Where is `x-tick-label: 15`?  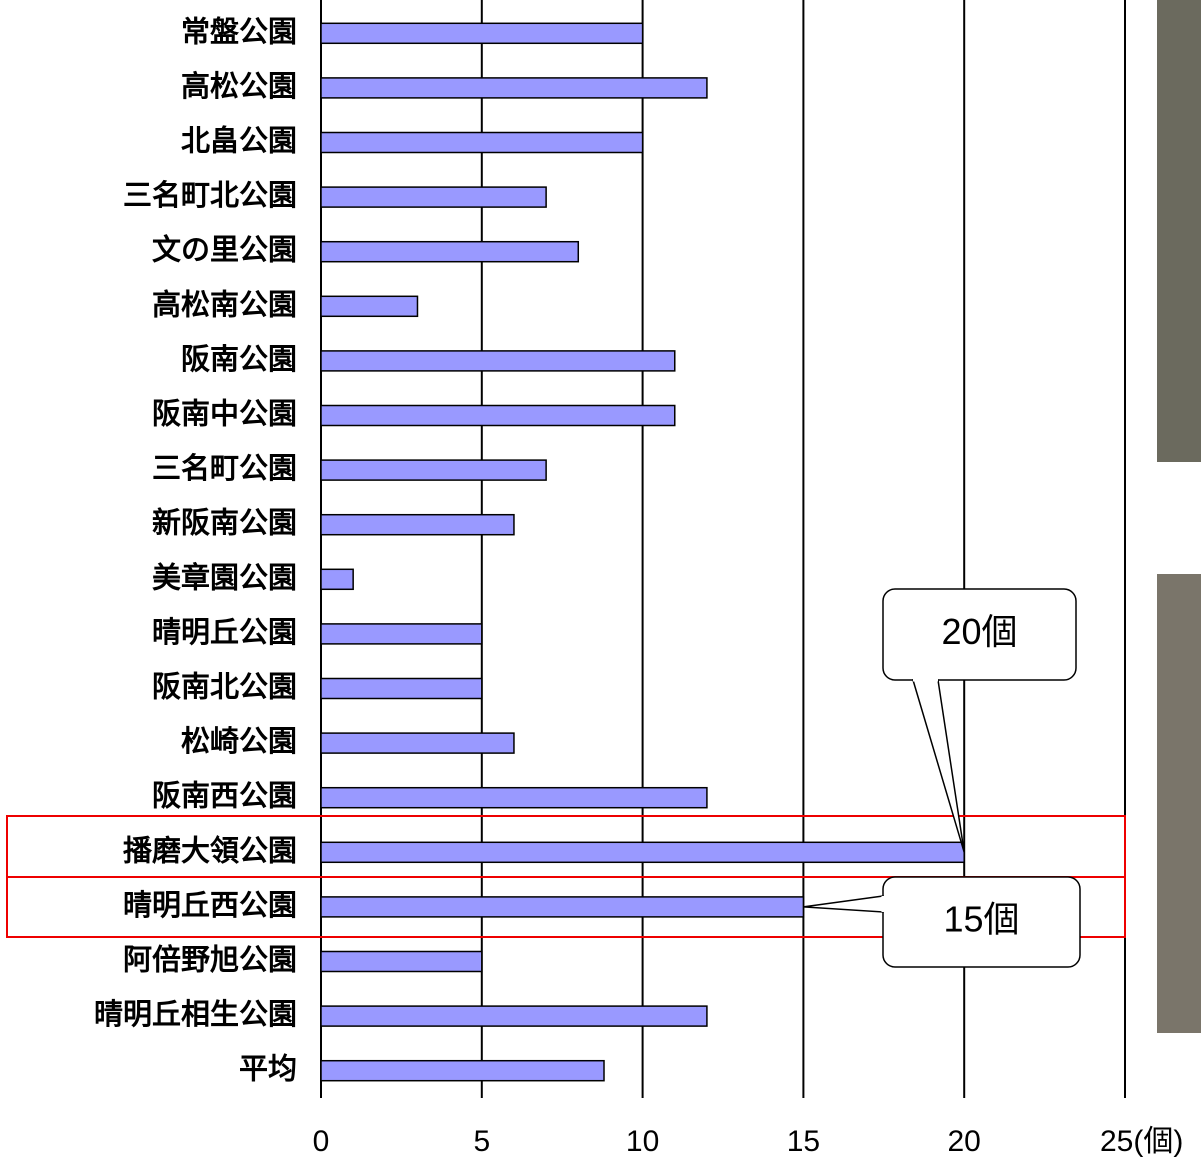 x-tick-label: 15 is located at coordinates (803, 1141).